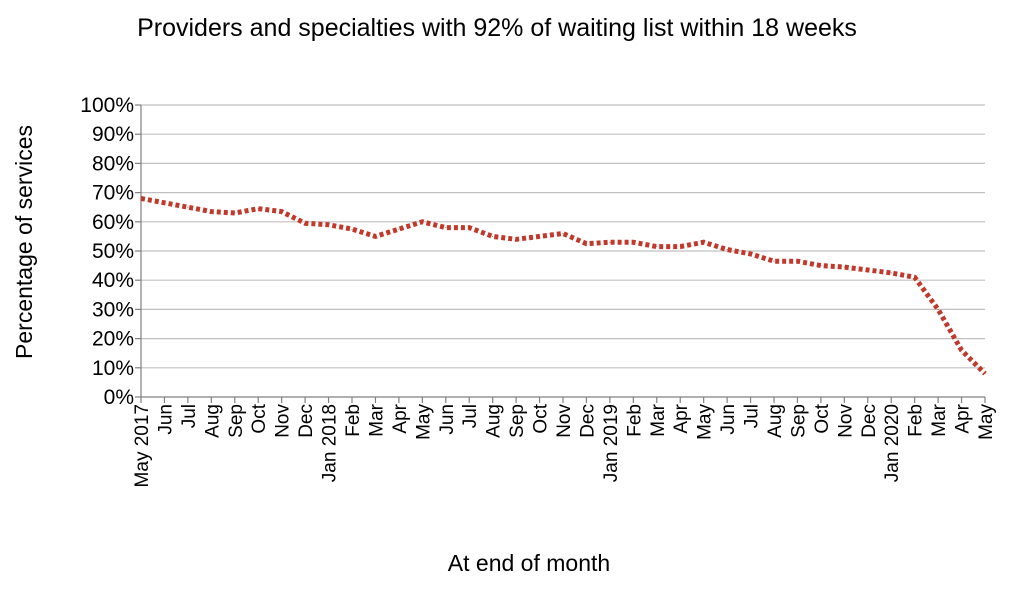 The height and width of the screenshot is (589, 1024). Describe the element at coordinates (113, 339) in the screenshot. I see `y-tick-label: 20%` at that location.